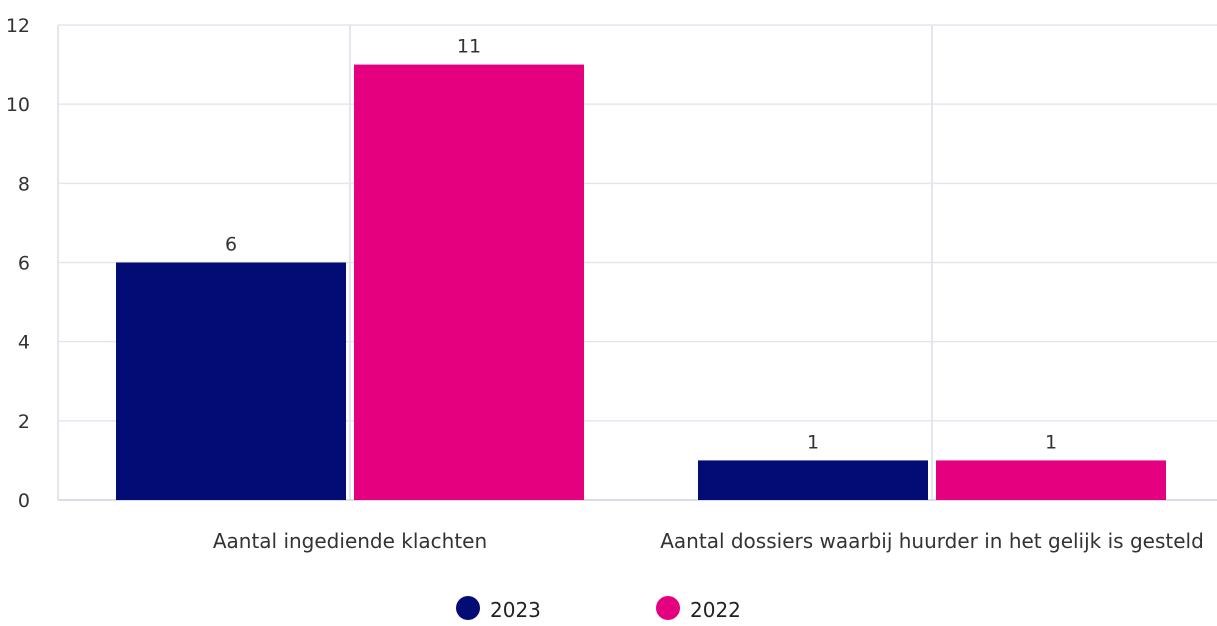  I want to click on y-axis-ticks: 0 2 4 6 8 10 12, so click(18, 263).